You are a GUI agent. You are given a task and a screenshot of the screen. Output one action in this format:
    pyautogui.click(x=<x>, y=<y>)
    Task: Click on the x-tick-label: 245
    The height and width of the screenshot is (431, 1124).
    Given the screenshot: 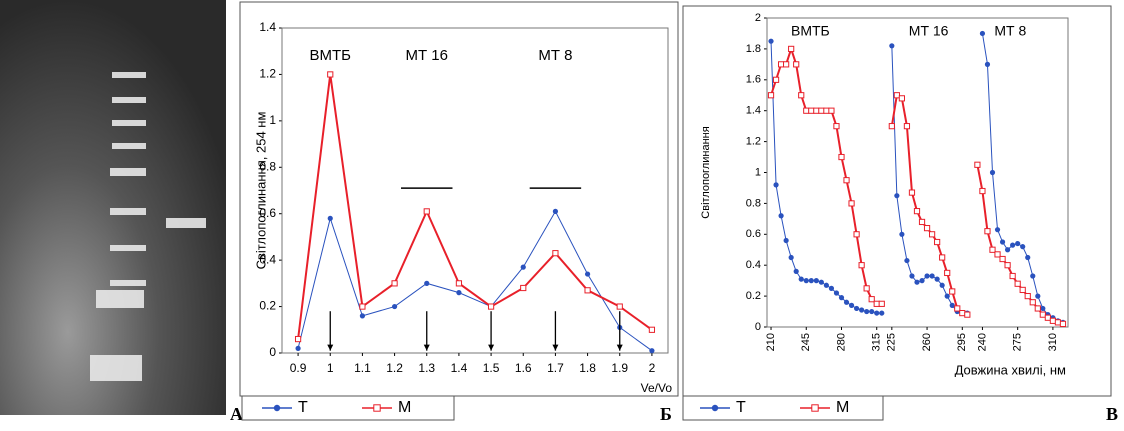 What is the action you would take?
    pyautogui.click(x=806, y=342)
    